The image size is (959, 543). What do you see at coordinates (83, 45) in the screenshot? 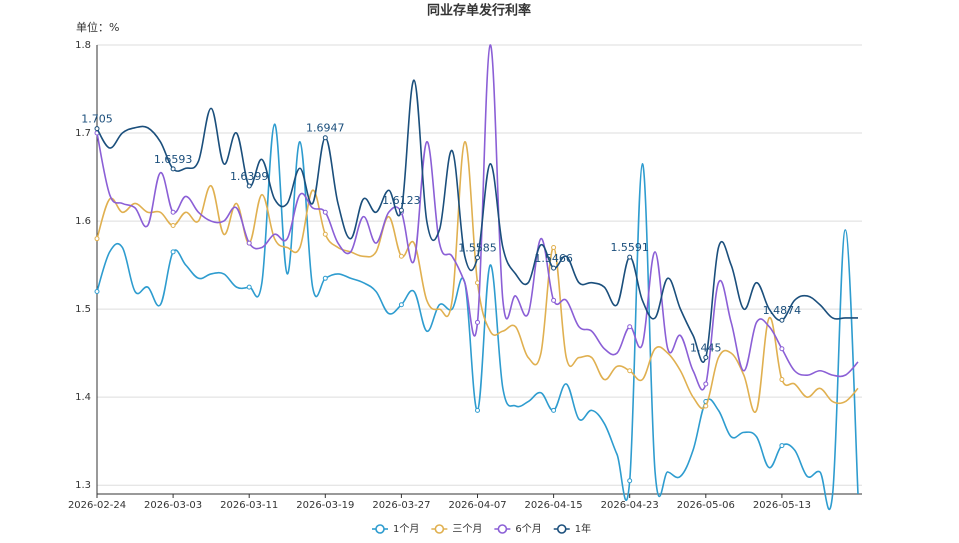
I see `y-tick-label: 1.8` at bounding box center [83, 45].